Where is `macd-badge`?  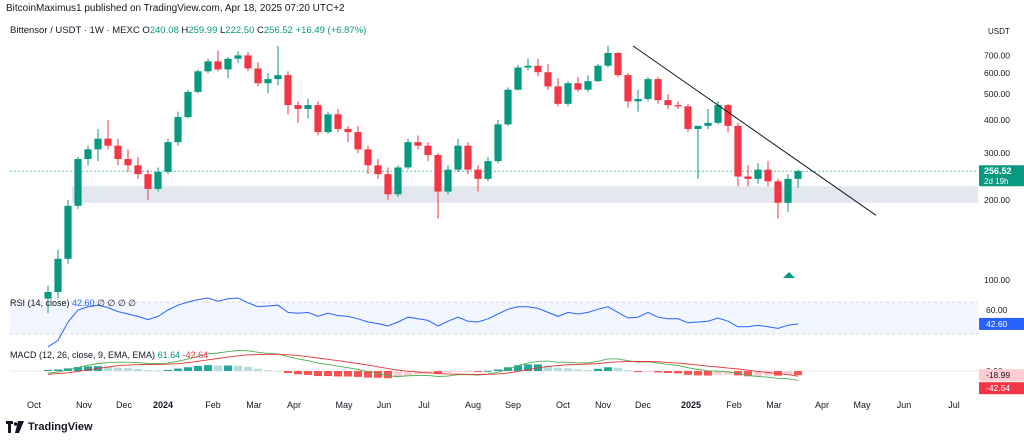 macd-badge is located at coordinates (1001, 388).